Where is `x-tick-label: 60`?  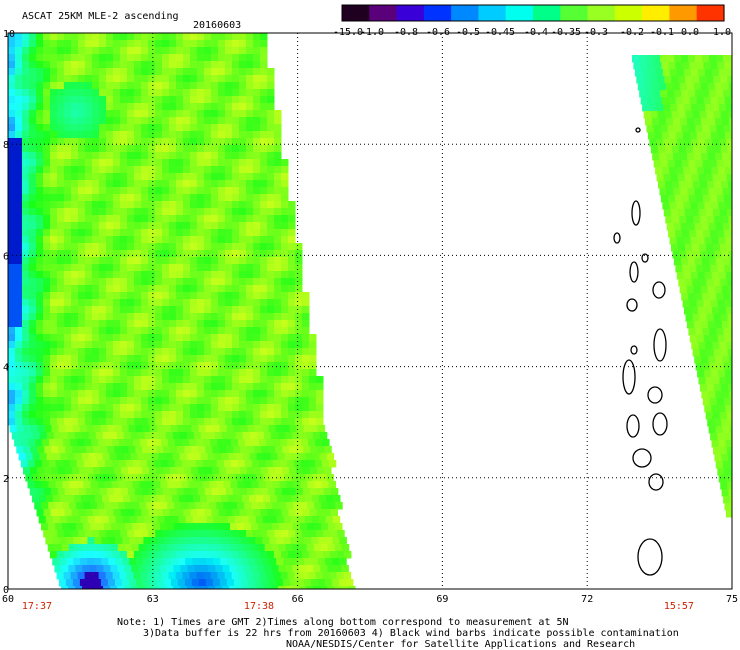
x-tick-label: 60 is located at coordinates (8, 599).